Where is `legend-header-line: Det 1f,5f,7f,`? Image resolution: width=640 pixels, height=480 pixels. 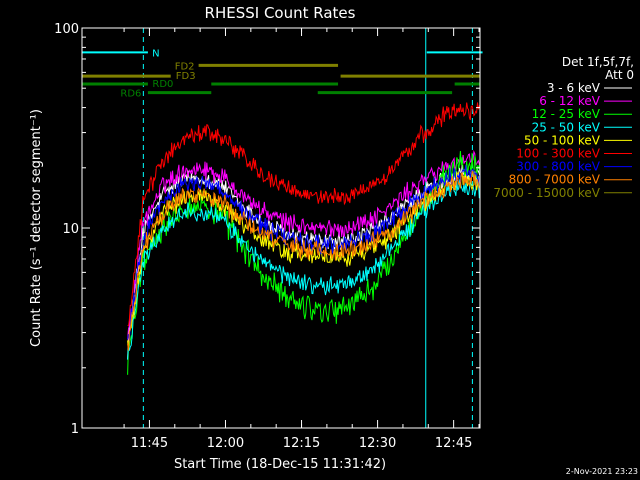
legend-header-line: Det 1f,5f,7f, is located at coordinates (598, 62).